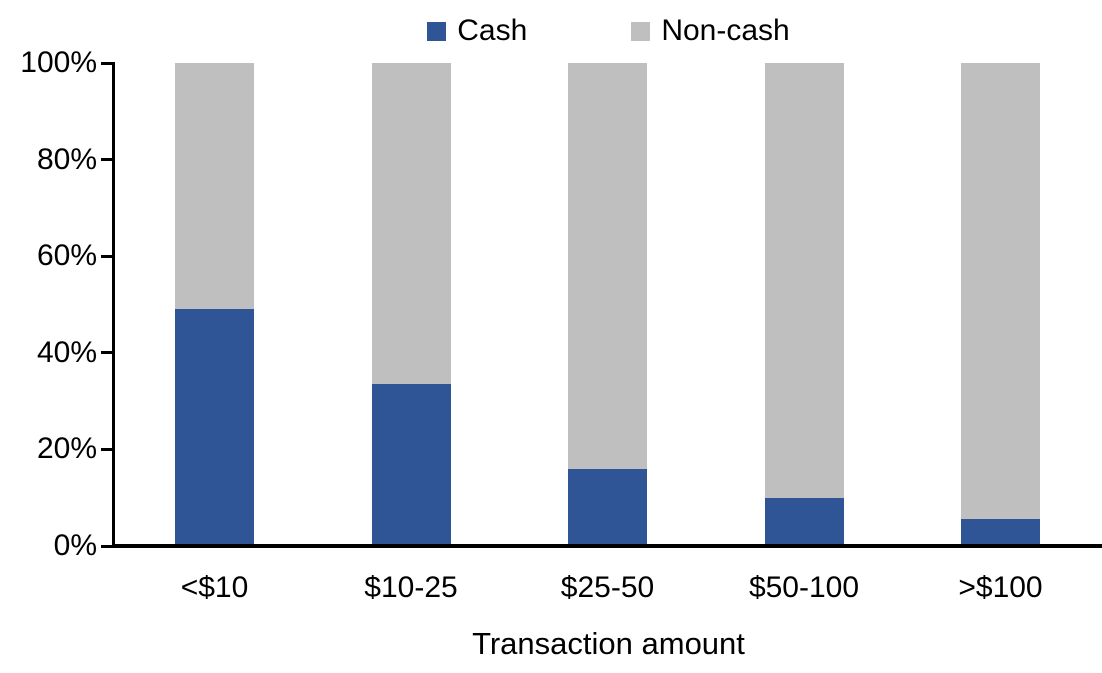 The height and width of the screenshot is (673, 1102). I want to click on y-axis-line, so click(113, 304).